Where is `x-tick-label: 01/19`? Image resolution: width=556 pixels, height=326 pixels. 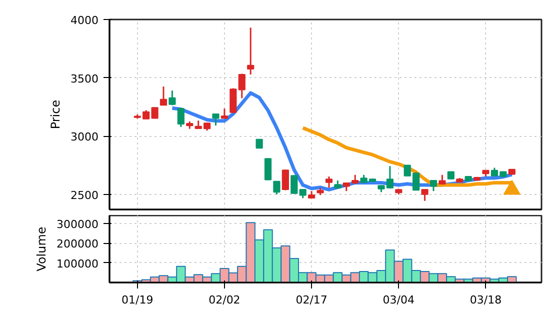 x-tick-label: 01/19 is located at coordinates (138, 300).